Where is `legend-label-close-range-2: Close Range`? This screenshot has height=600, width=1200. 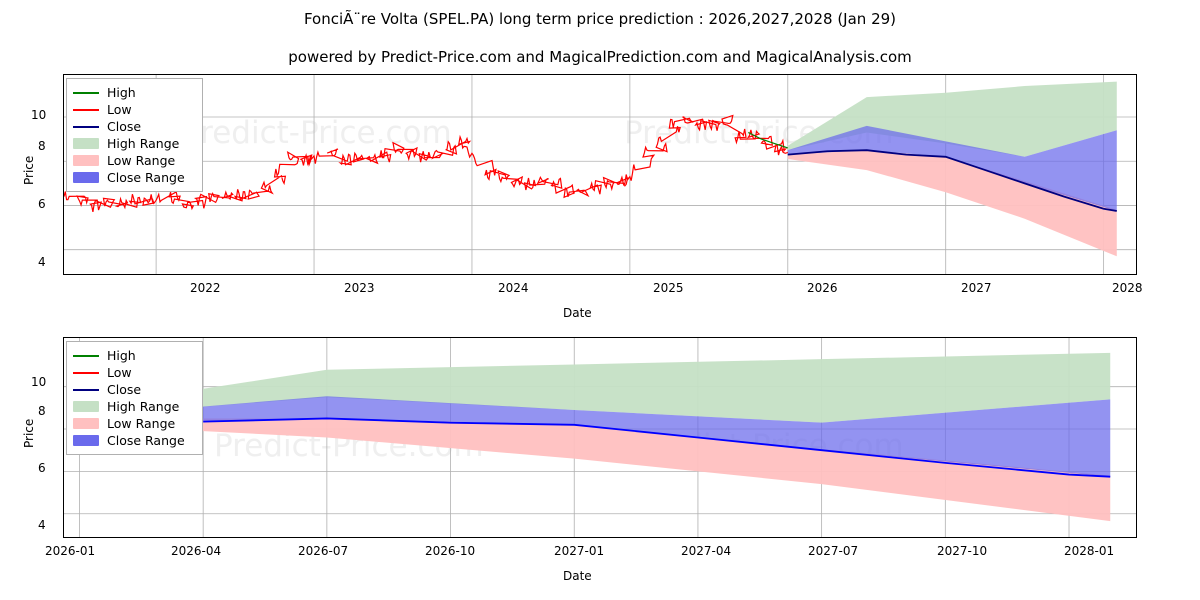
legend-label-close-range-2: Close Range is located at coordinates (146, 440).